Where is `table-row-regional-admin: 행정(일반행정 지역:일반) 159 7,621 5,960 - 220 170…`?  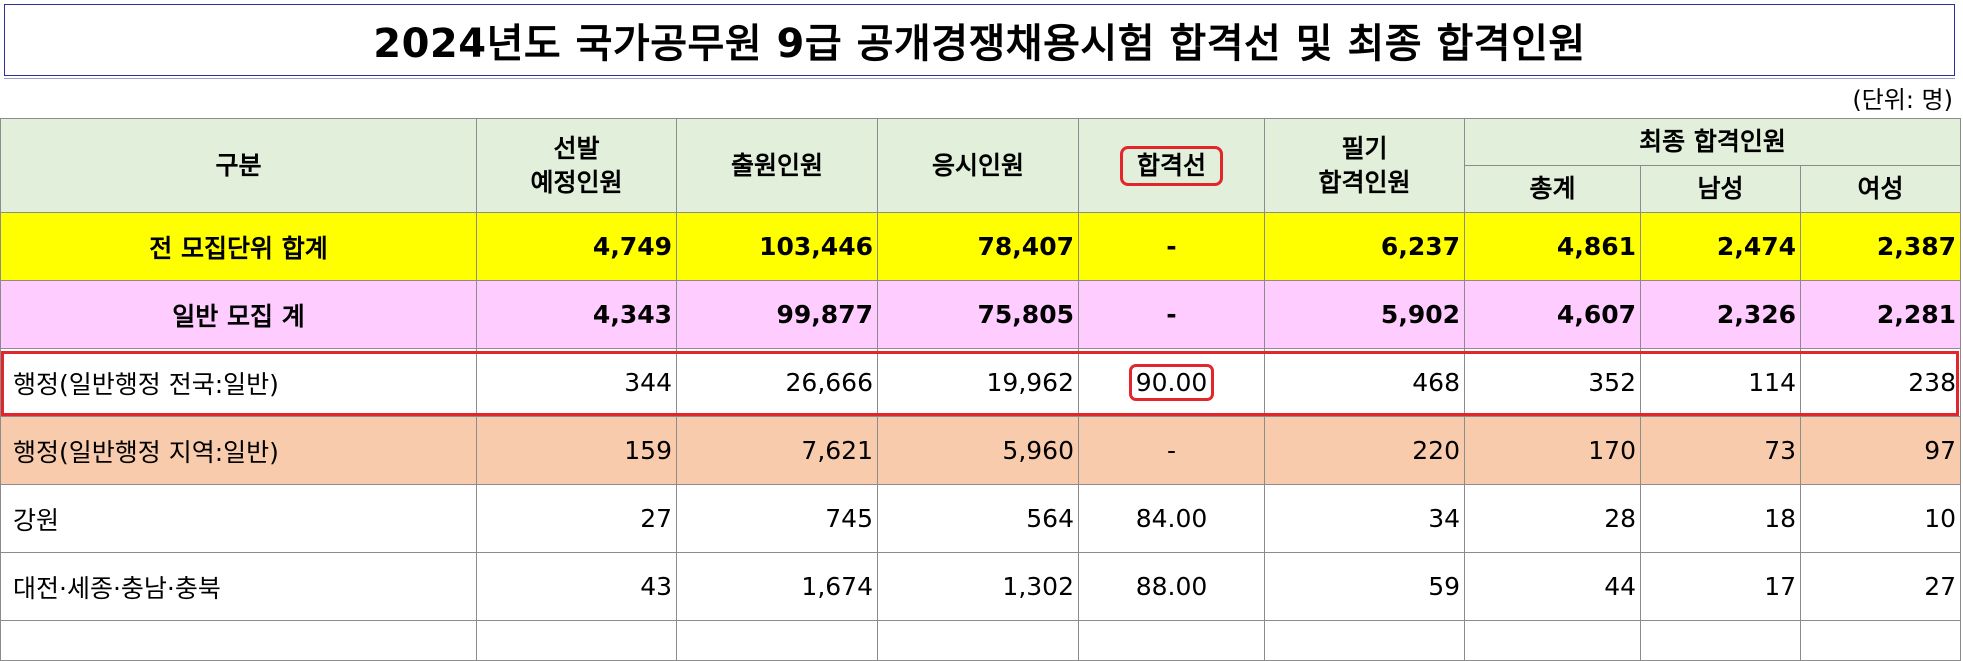
table-row-regional-admin: 행정(일반행정 지역:일반) 159 7,621 5,960 - 220 170… is located at coordinates (980, 450).